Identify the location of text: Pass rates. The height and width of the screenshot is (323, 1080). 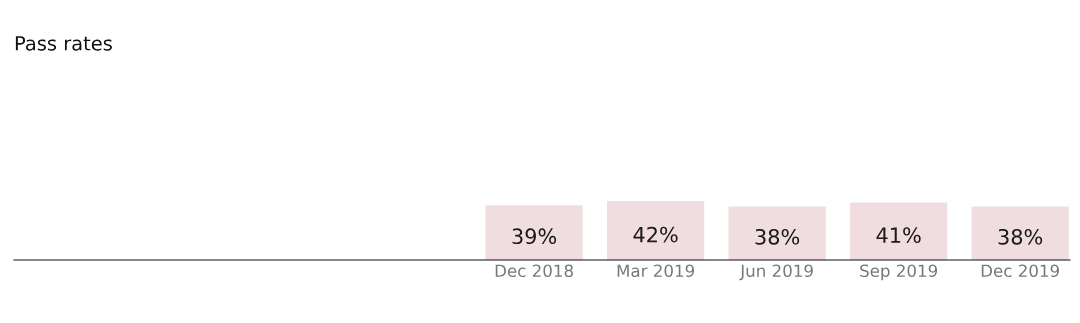
(63, 43).